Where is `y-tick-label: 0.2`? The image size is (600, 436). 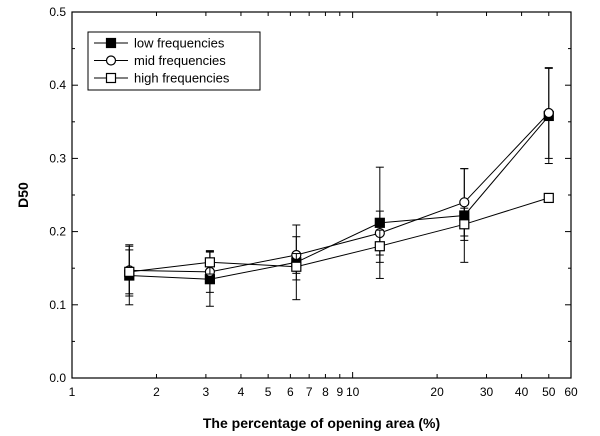
y-tick-label: 0.2 is located at coordinates (57, 232).